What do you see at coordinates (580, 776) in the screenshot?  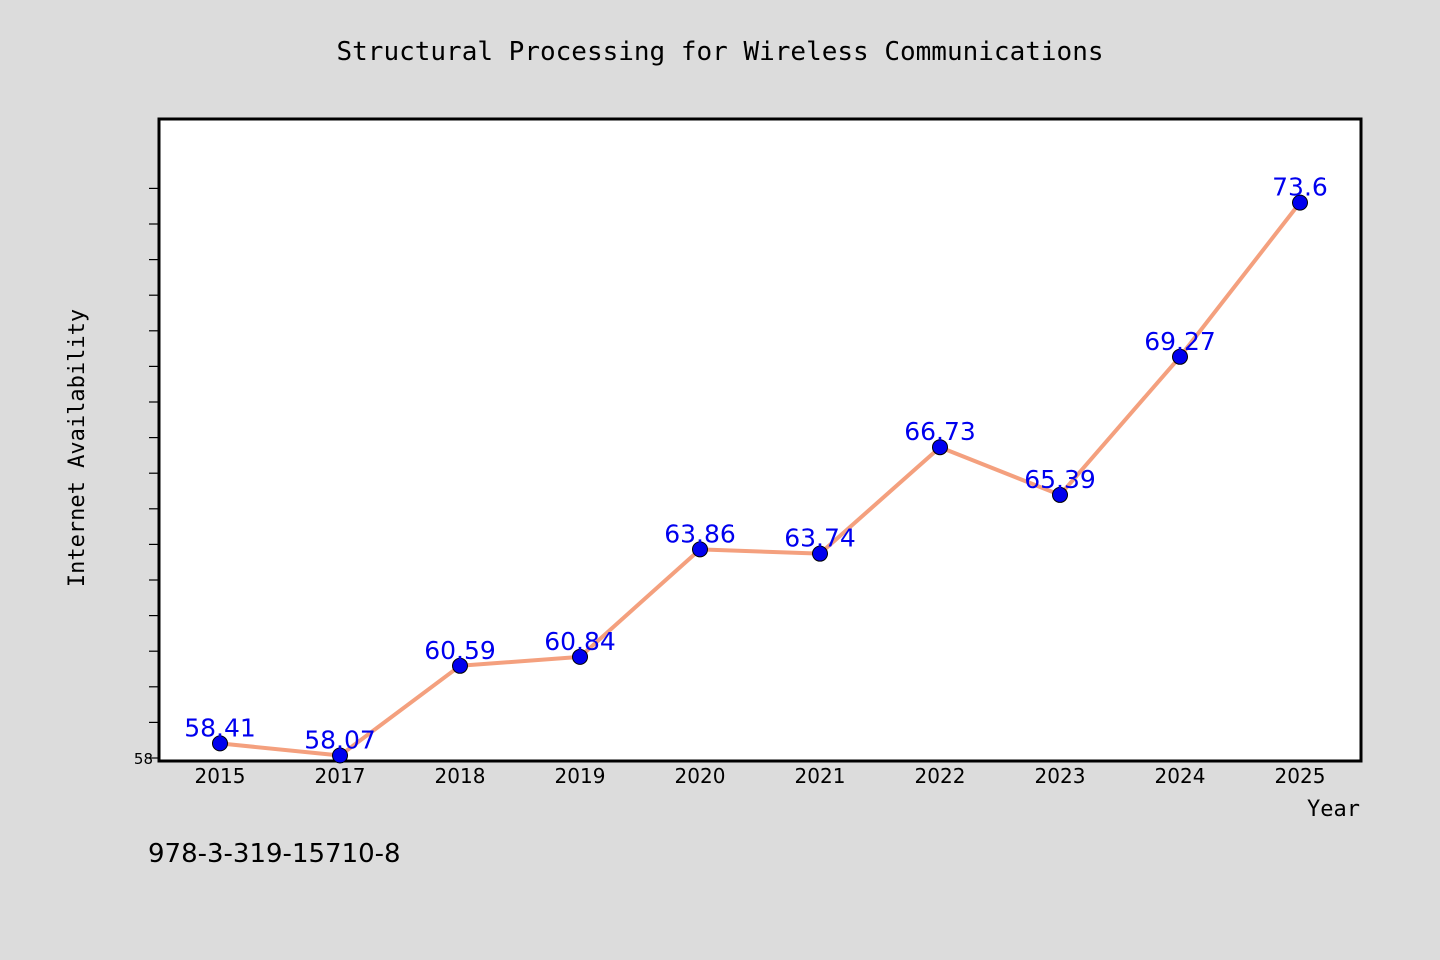 I see `x-tick-label: 2019` at bounding box center [580, 776].